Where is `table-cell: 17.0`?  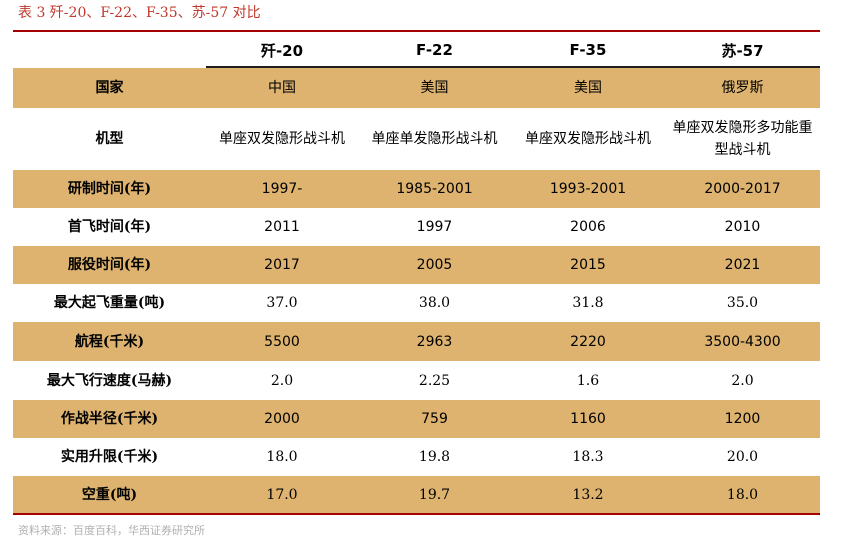 table-cell: 17.0 is located at coordinates (282, 495).